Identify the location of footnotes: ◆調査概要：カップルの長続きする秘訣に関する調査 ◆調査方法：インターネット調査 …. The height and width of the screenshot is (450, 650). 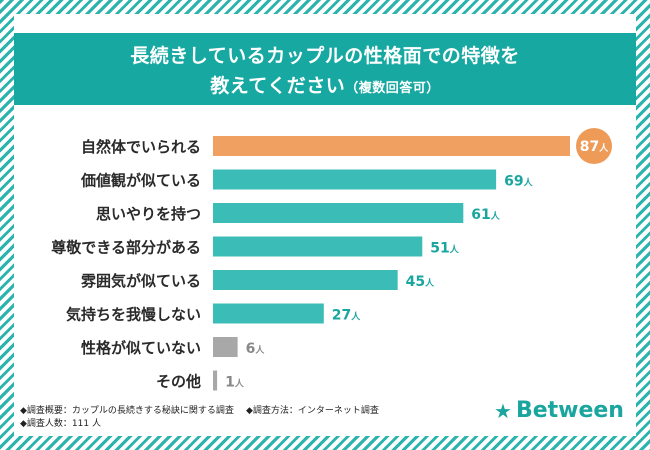
(199, 418).